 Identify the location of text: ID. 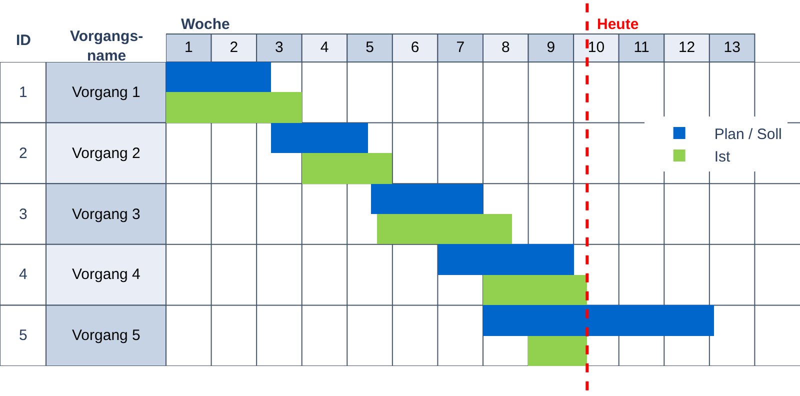
(24, 40).